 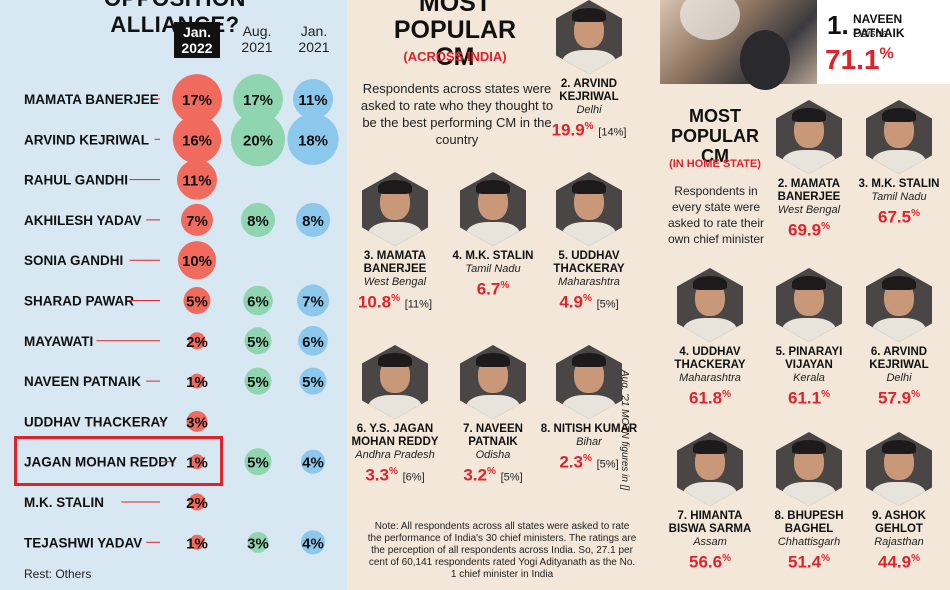 I want to click on cm-name: 6. ARVIND KEJRIWAL, so click(x=899, y=358).